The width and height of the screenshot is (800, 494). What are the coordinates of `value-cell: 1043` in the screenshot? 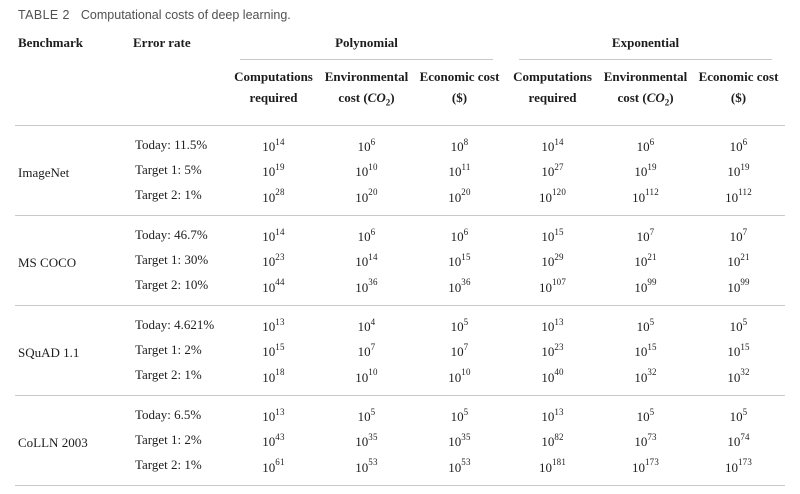 It's located at (273, 439).